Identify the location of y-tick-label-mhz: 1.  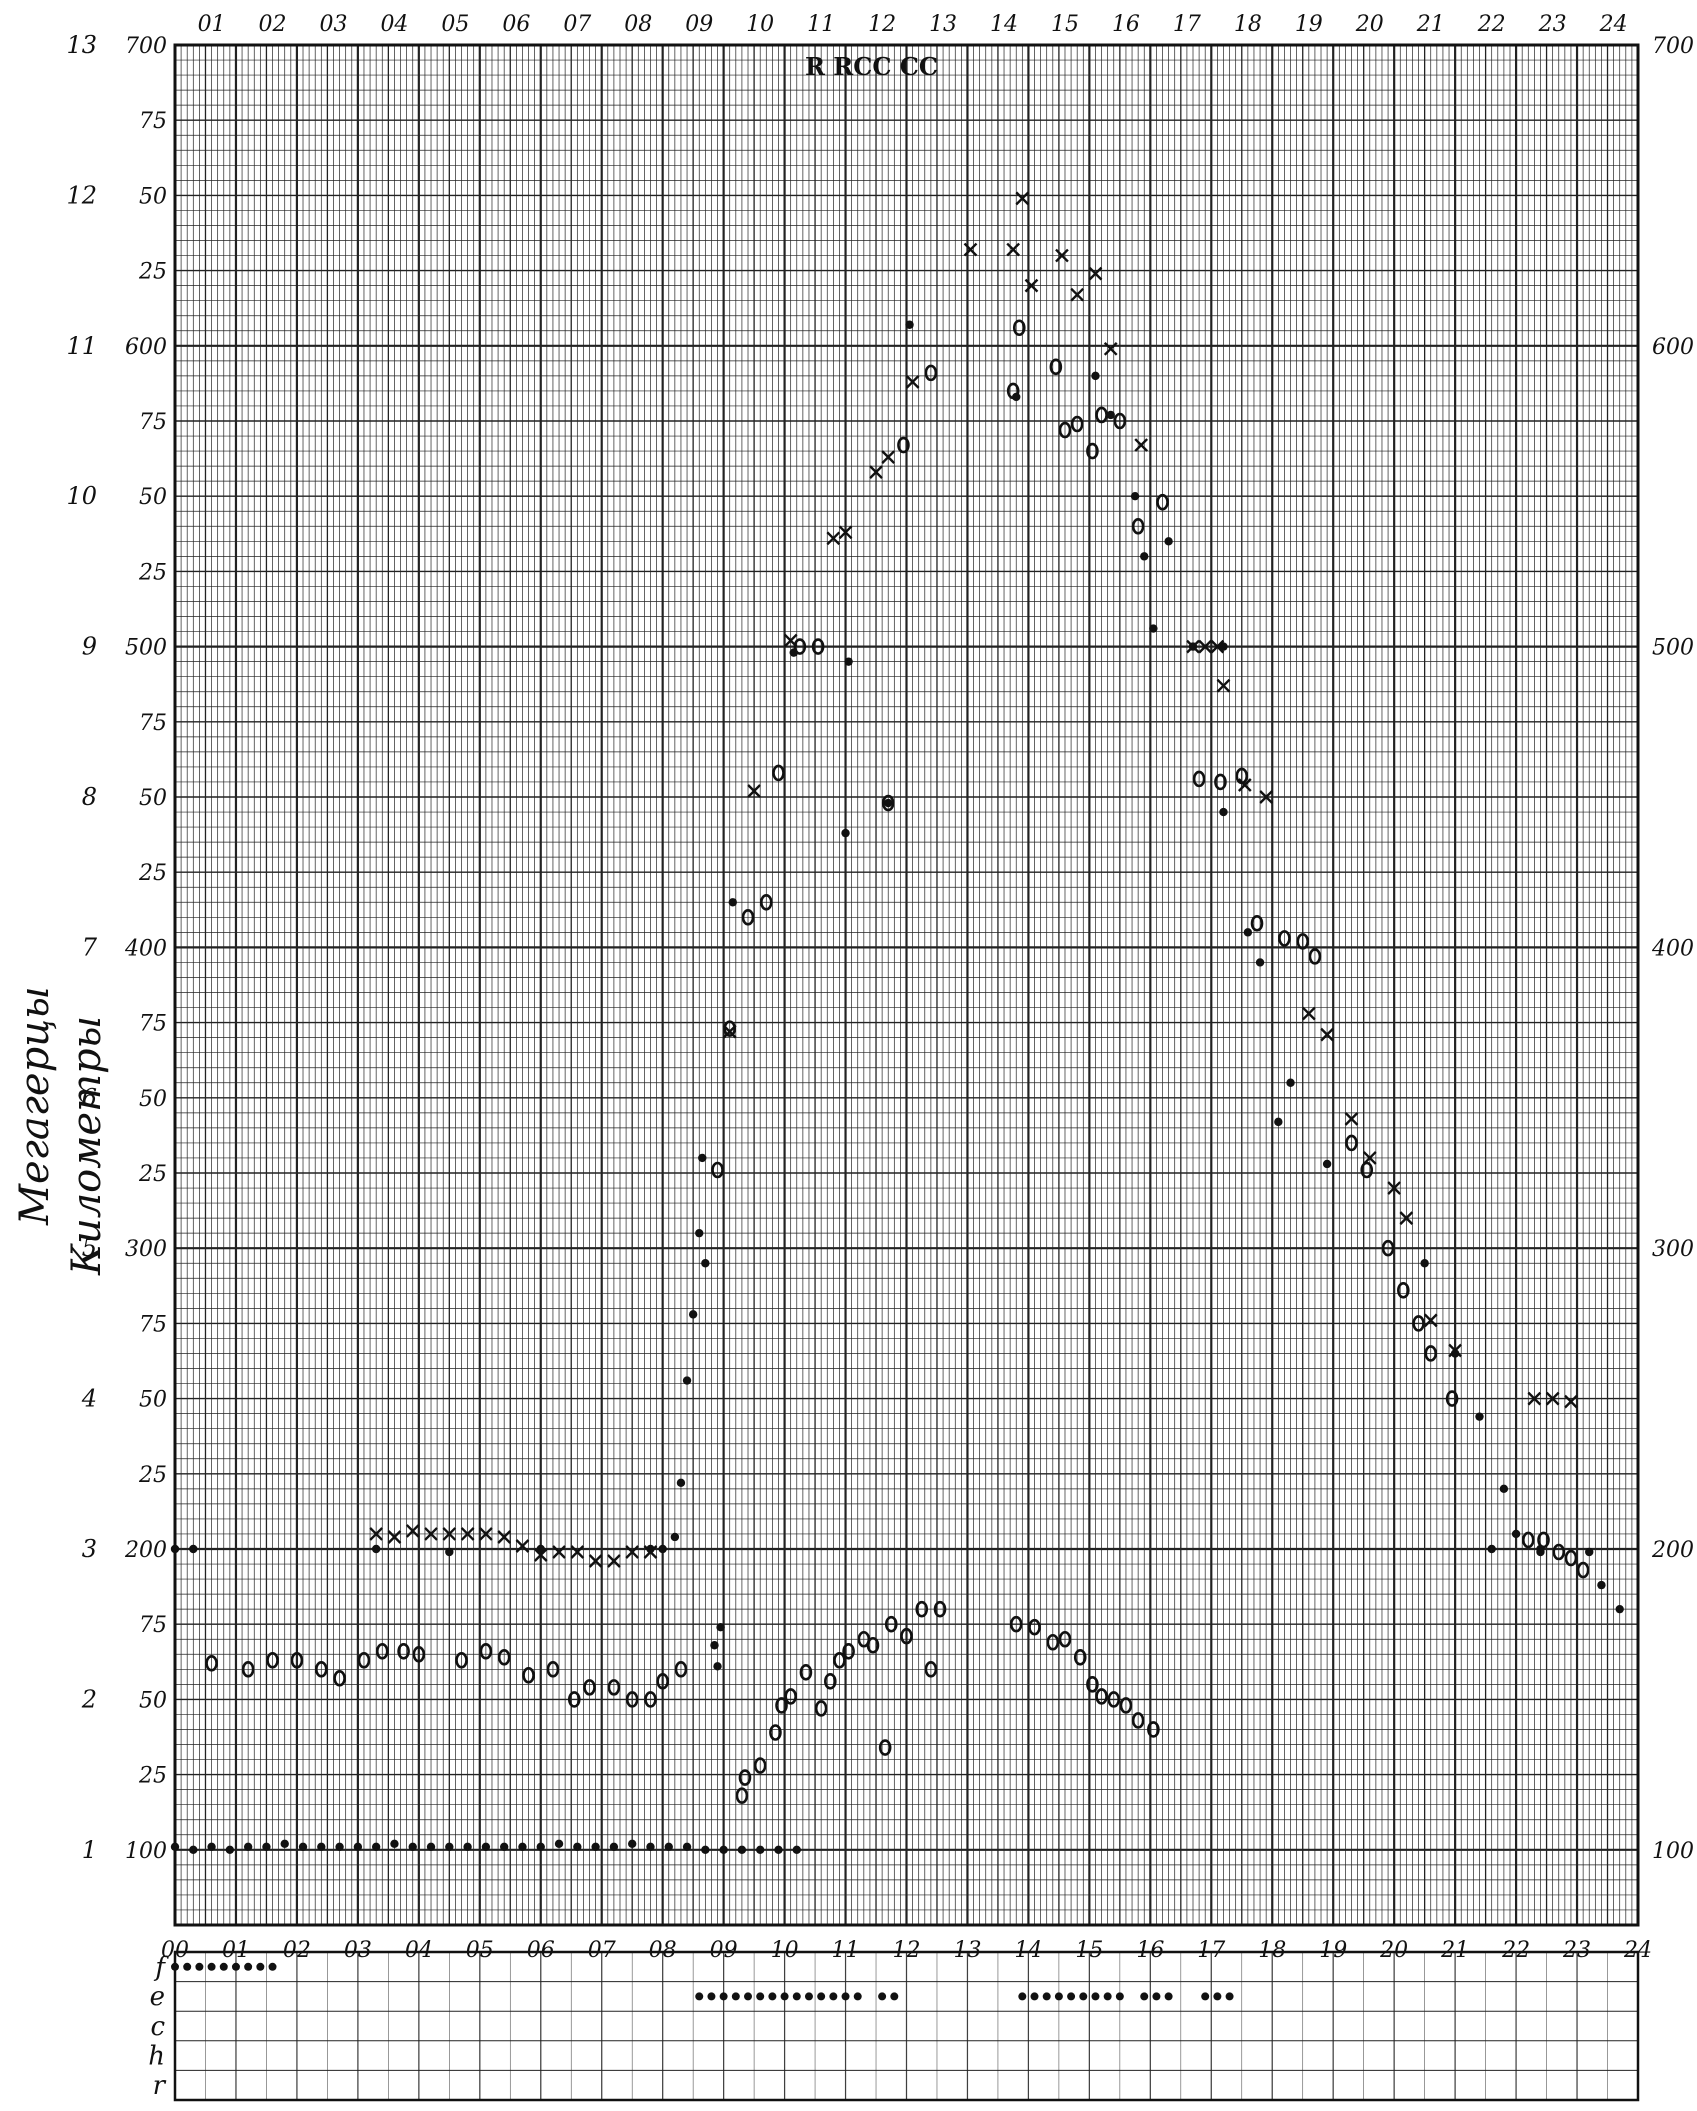
(89, 1850).